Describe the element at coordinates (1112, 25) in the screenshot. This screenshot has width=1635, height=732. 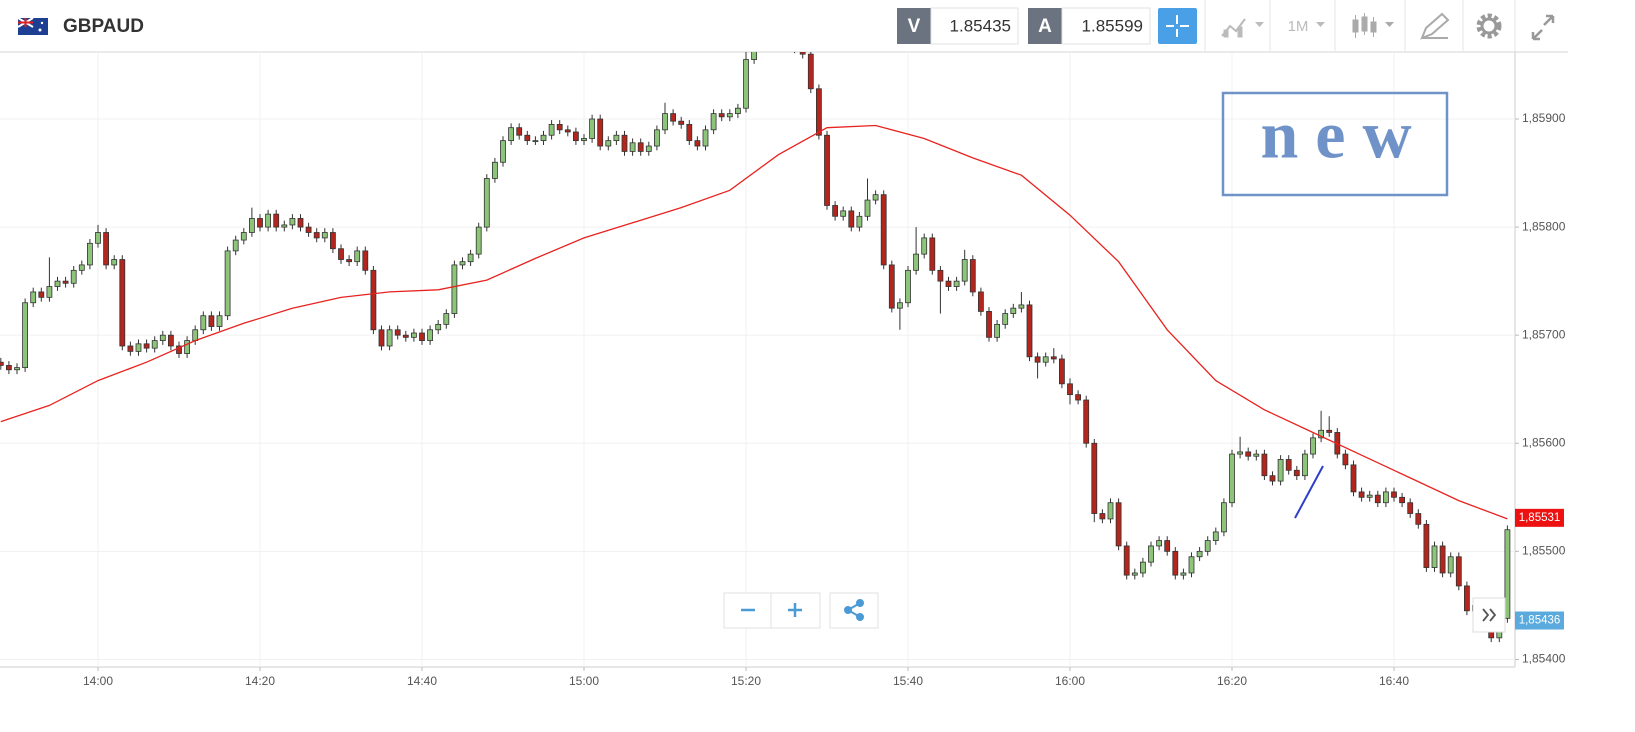
I see `buy-price: 1.85599` at that location.